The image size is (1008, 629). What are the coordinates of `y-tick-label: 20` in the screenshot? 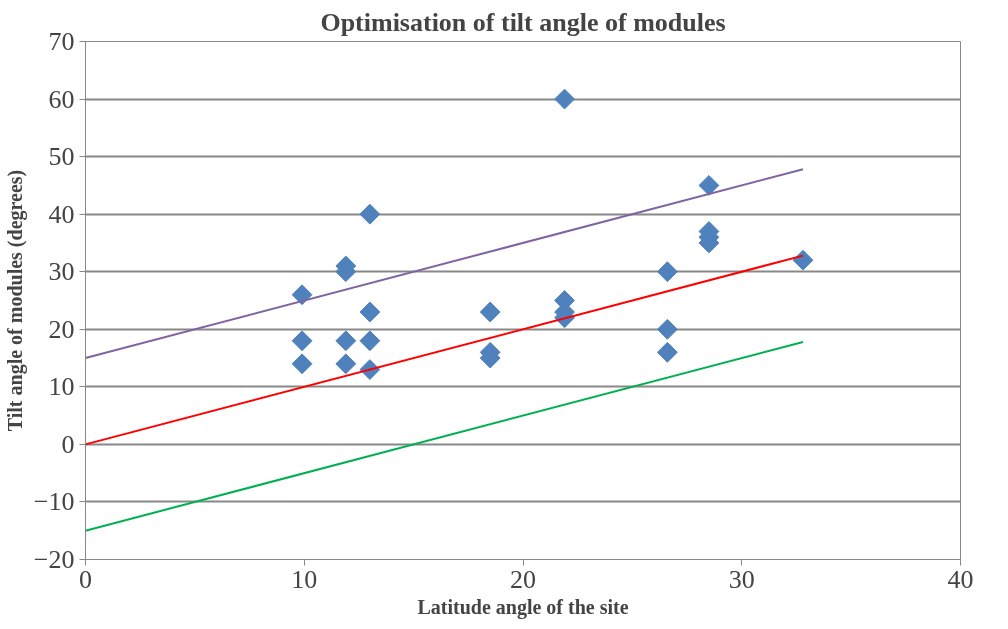 It's located at (61, 329).